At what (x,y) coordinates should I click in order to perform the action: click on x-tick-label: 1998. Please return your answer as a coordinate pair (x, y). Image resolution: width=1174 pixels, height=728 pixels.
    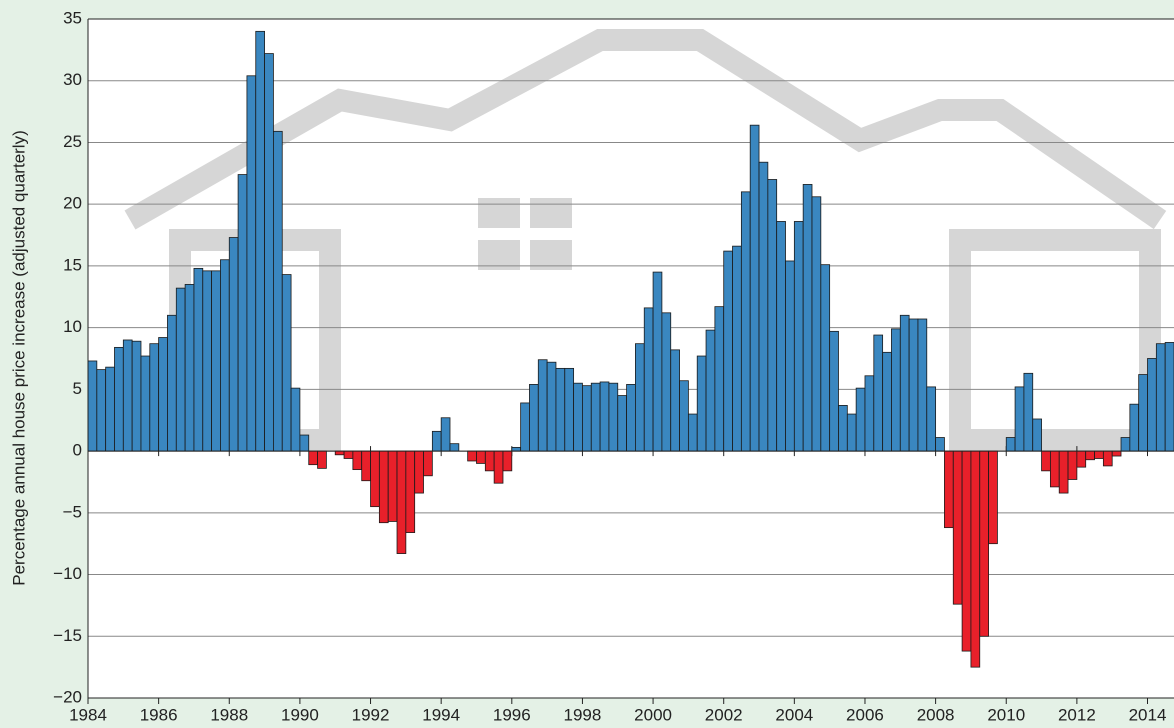
    Looking at the image, I should click on (583, 714).